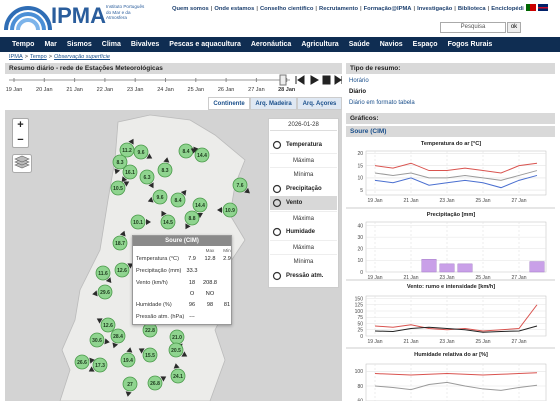 Image resolution: width=560 pixels, height=401 pixels. I want to click on station: 11.2, so click(127, 147).